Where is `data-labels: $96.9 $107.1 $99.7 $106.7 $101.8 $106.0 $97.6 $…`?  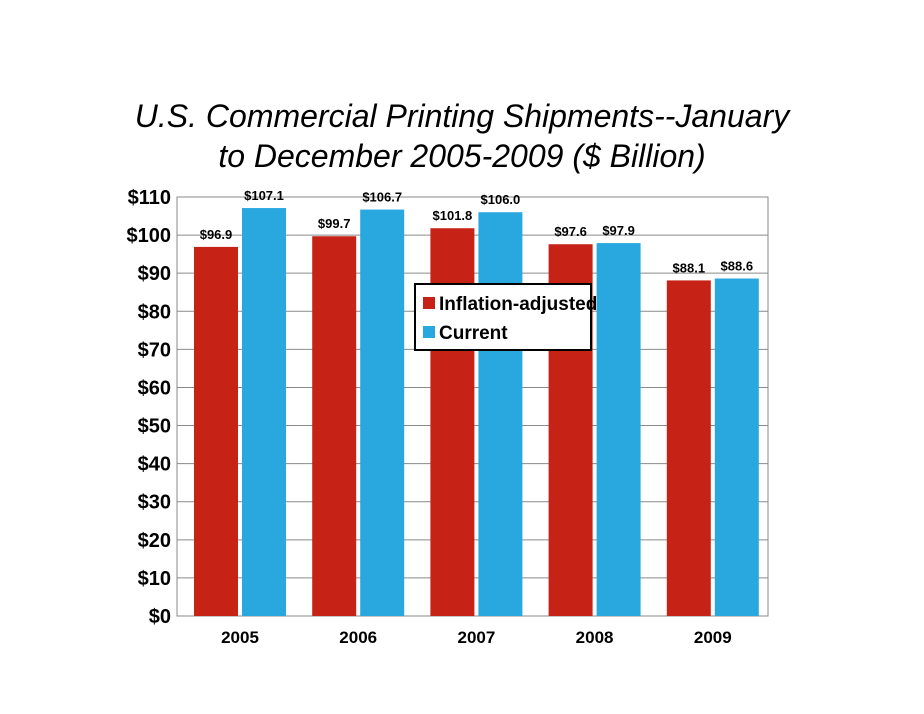
data-labels: $96.9 $107.1 $99.7 $106.7 $101.8 $106.0 $97.6 $… is located at coordinates (476, 231).